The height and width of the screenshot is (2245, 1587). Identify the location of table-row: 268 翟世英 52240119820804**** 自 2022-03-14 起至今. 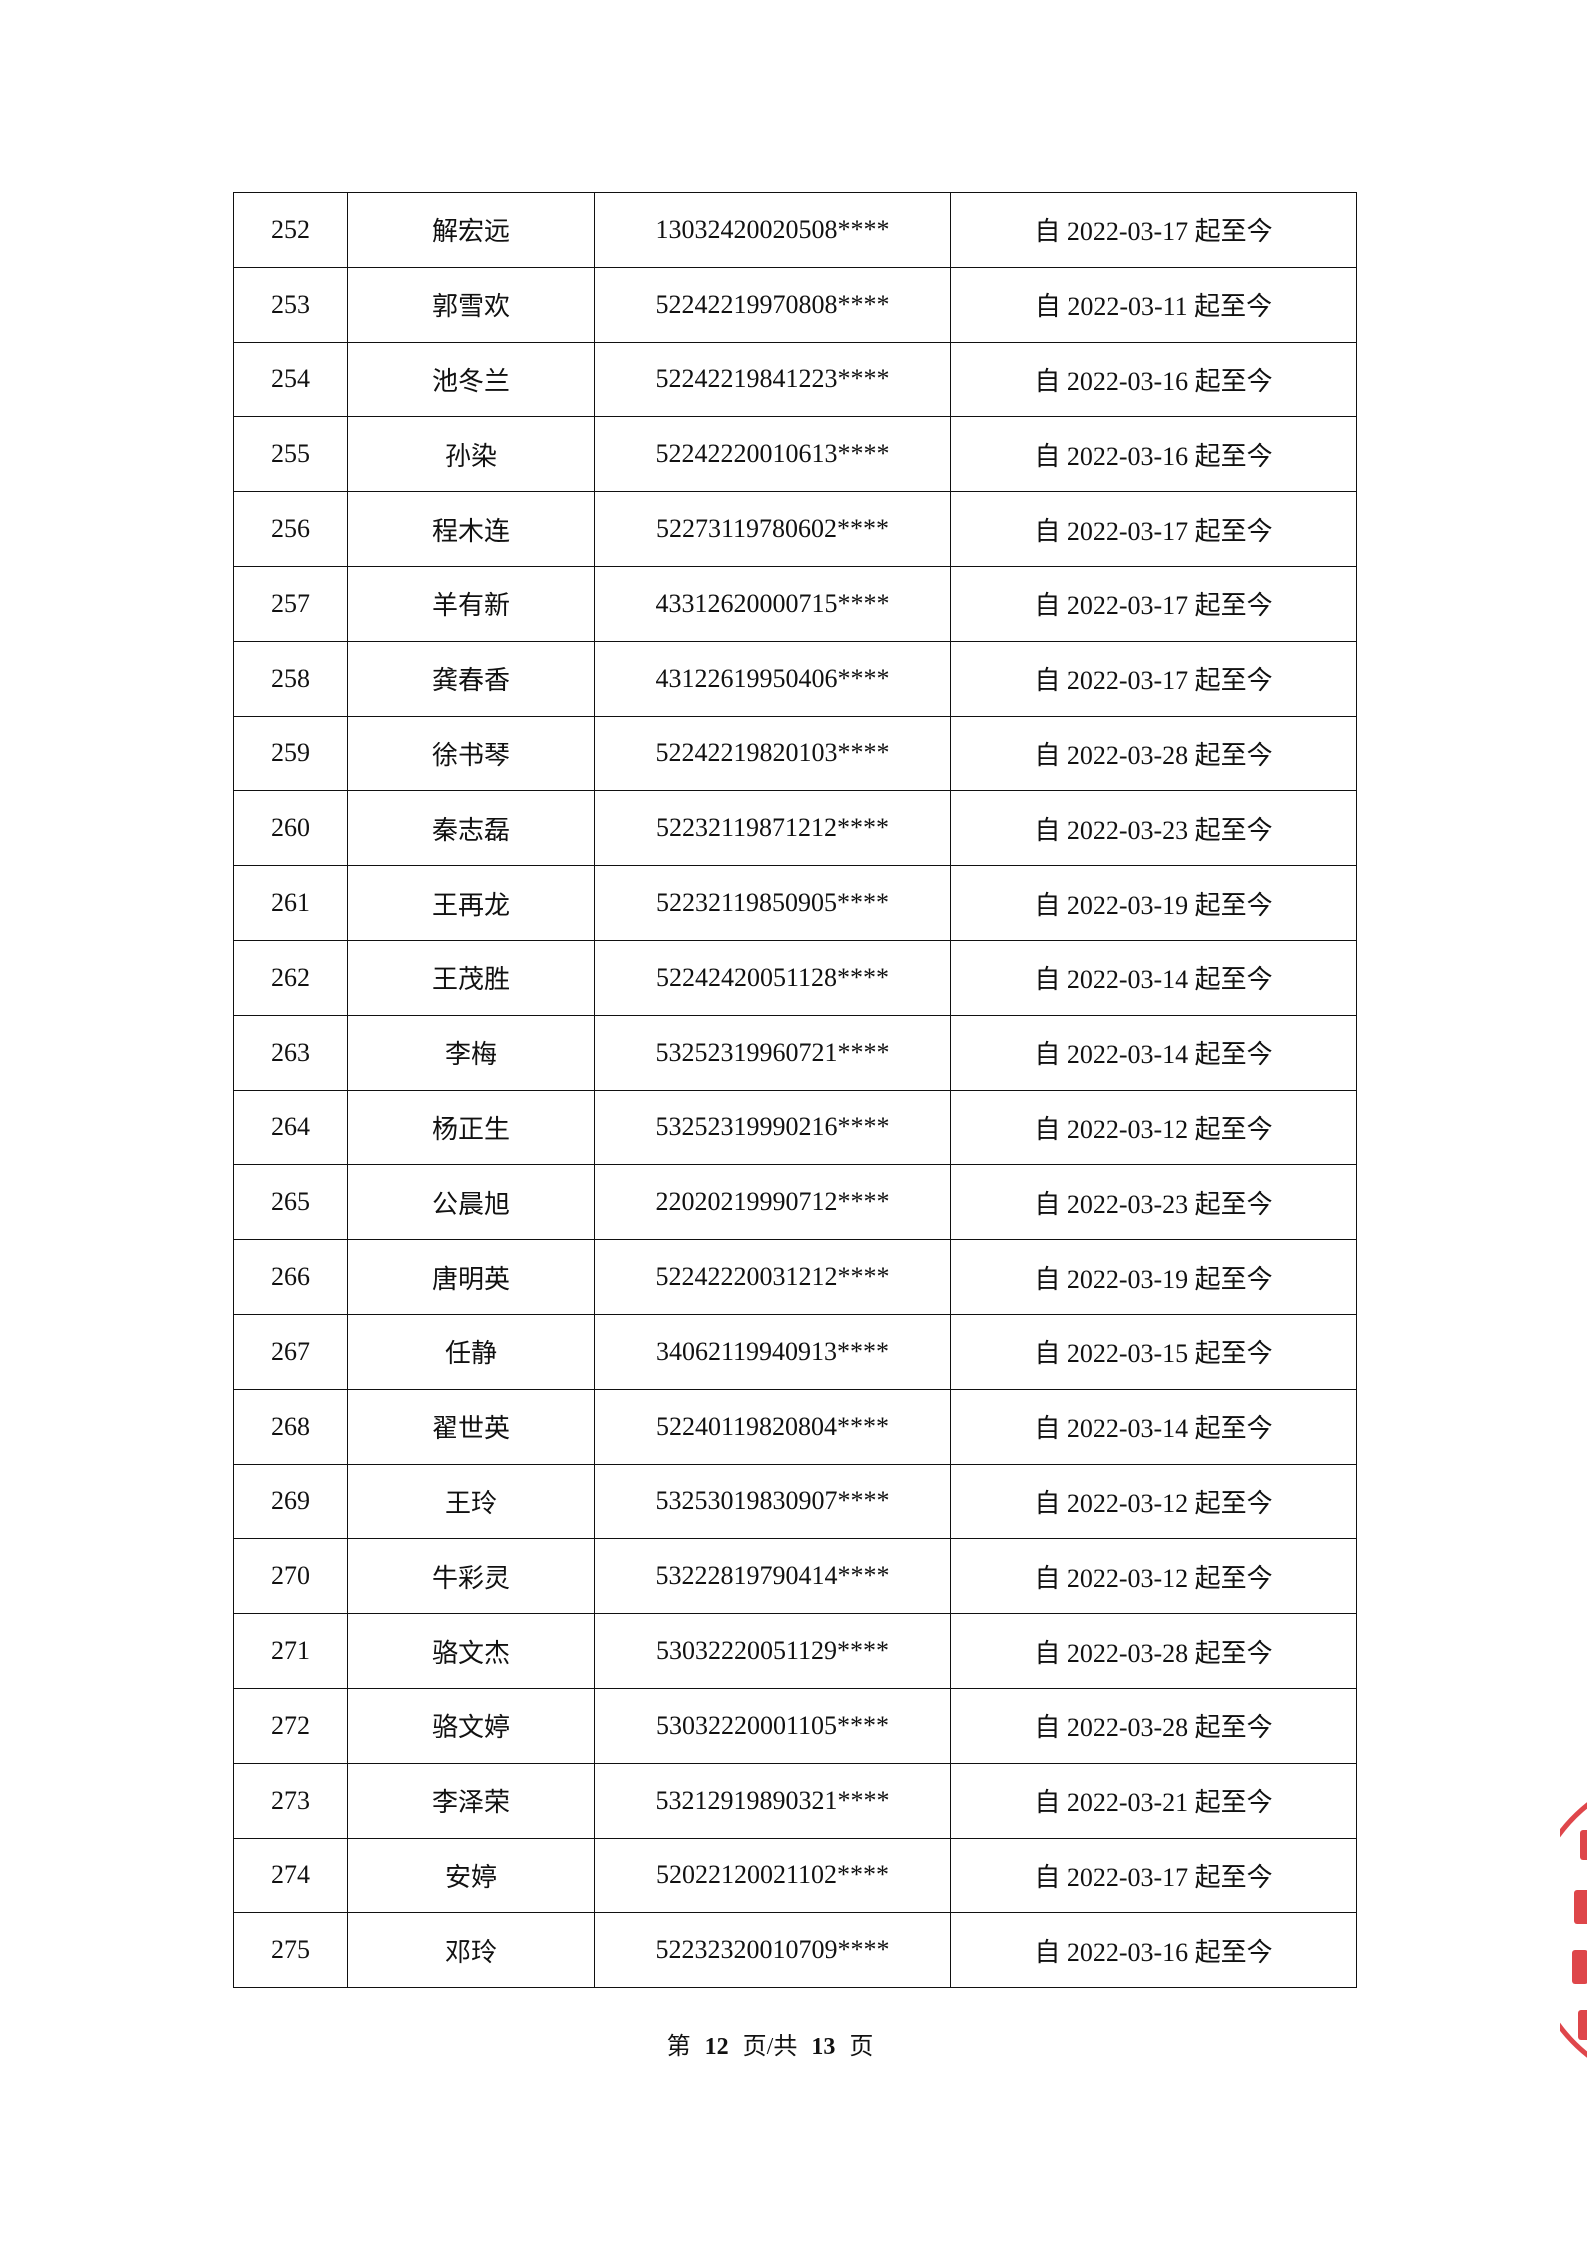
(795, 1426).